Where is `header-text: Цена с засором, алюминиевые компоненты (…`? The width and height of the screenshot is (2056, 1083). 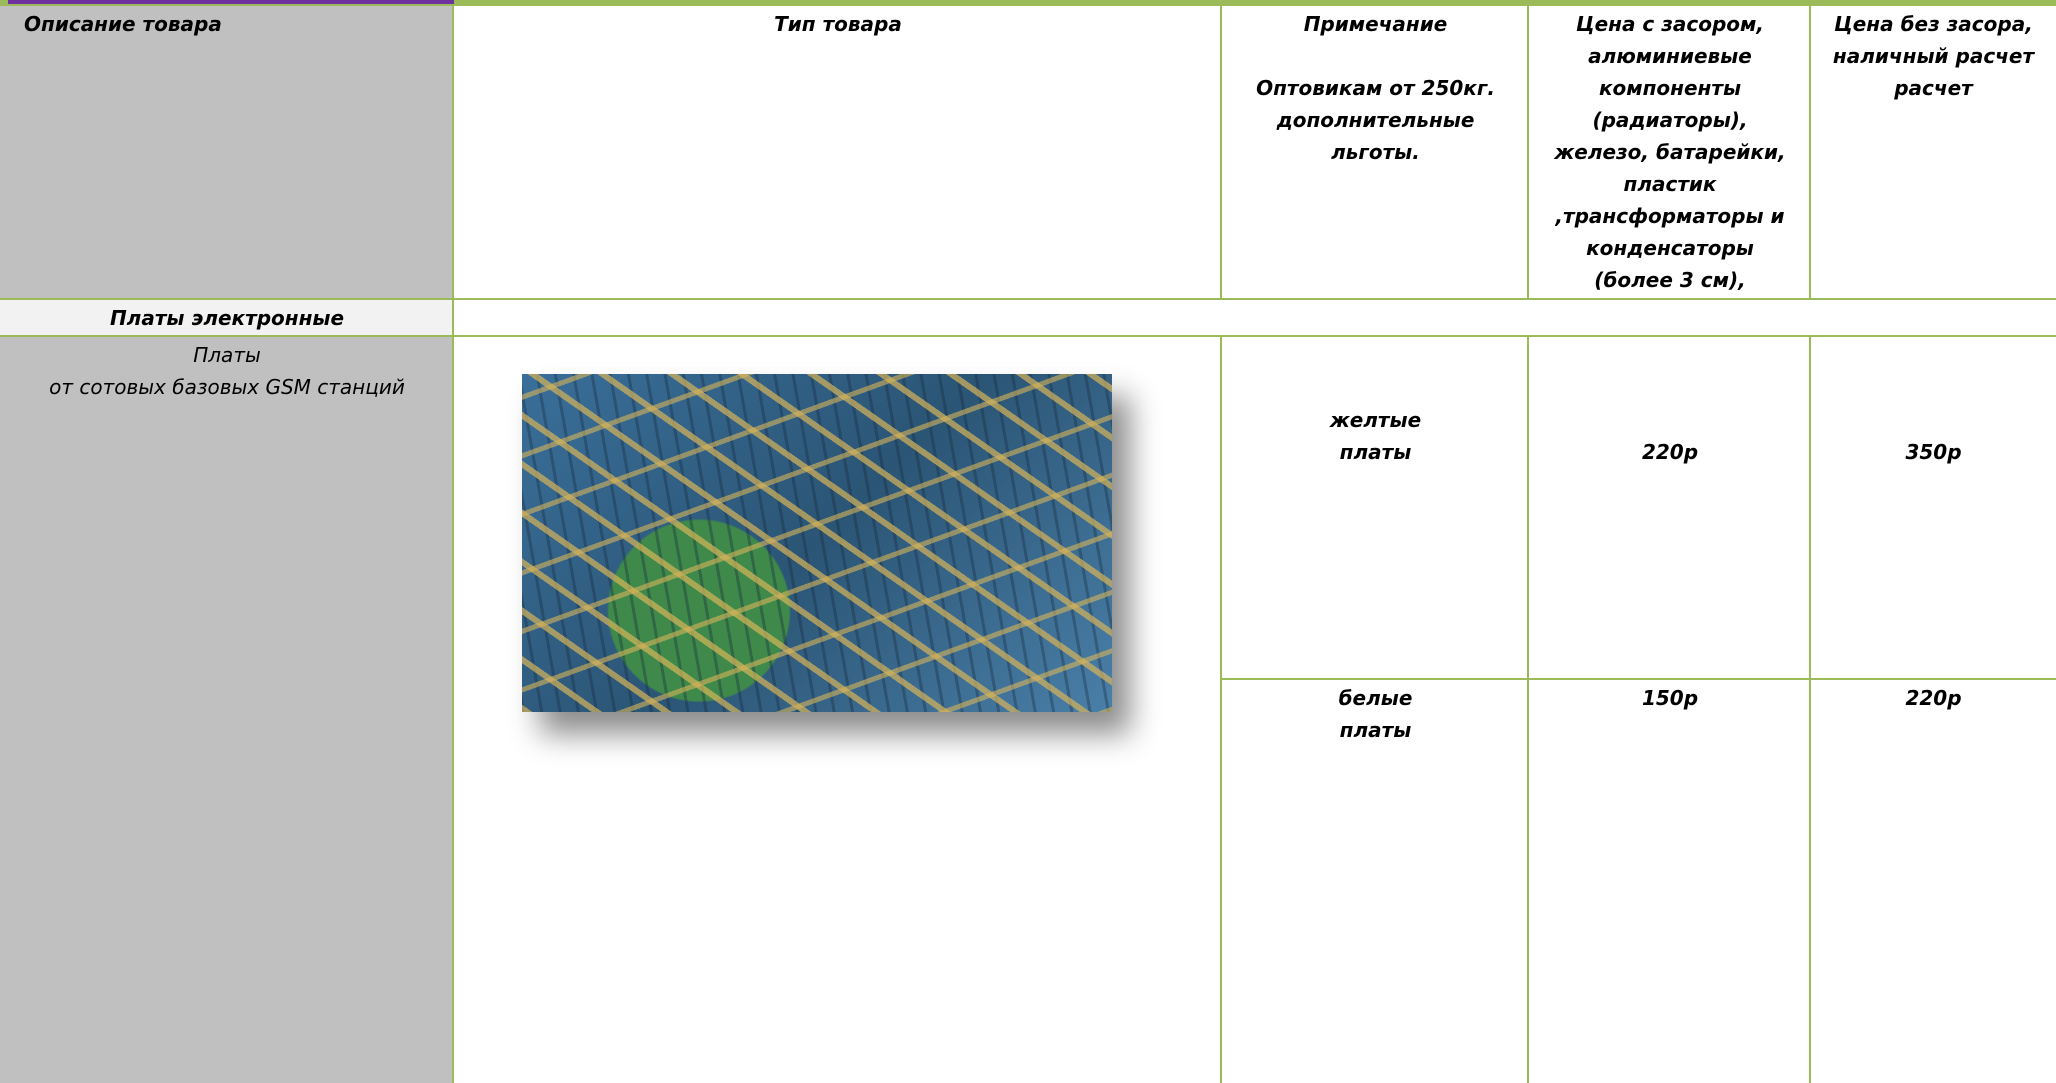 header-text: Цена с засором, алюминиевые компоненты (… is located at coordinates (1670, 152).